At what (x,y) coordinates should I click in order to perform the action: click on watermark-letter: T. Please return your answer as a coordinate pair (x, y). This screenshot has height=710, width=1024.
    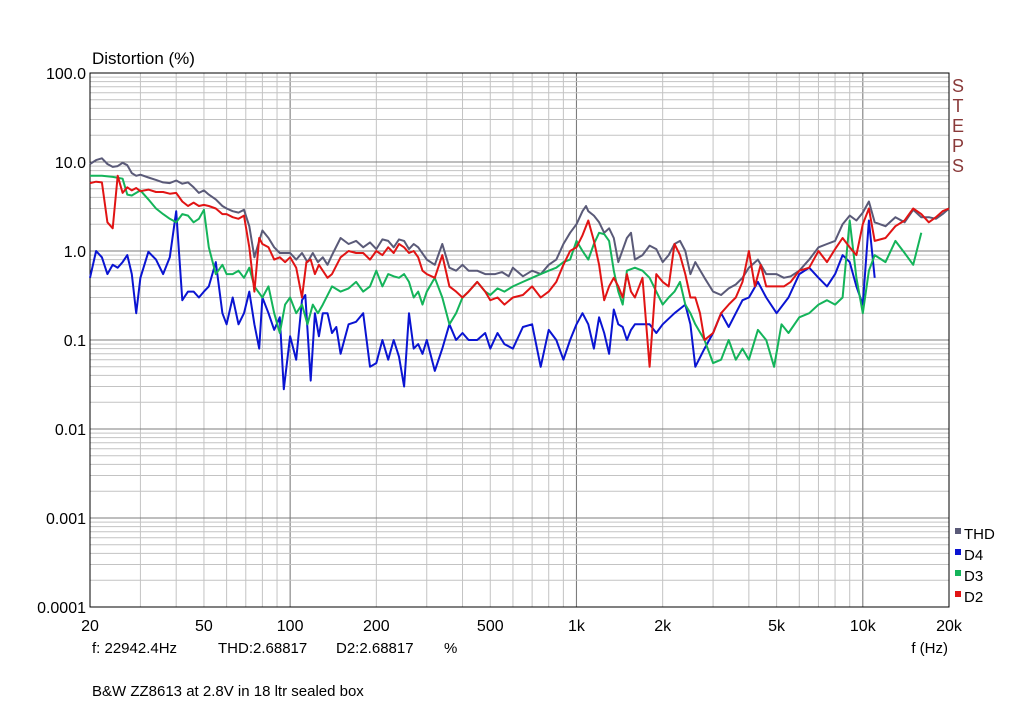
    Looking at the image, I should click on (958, 106).